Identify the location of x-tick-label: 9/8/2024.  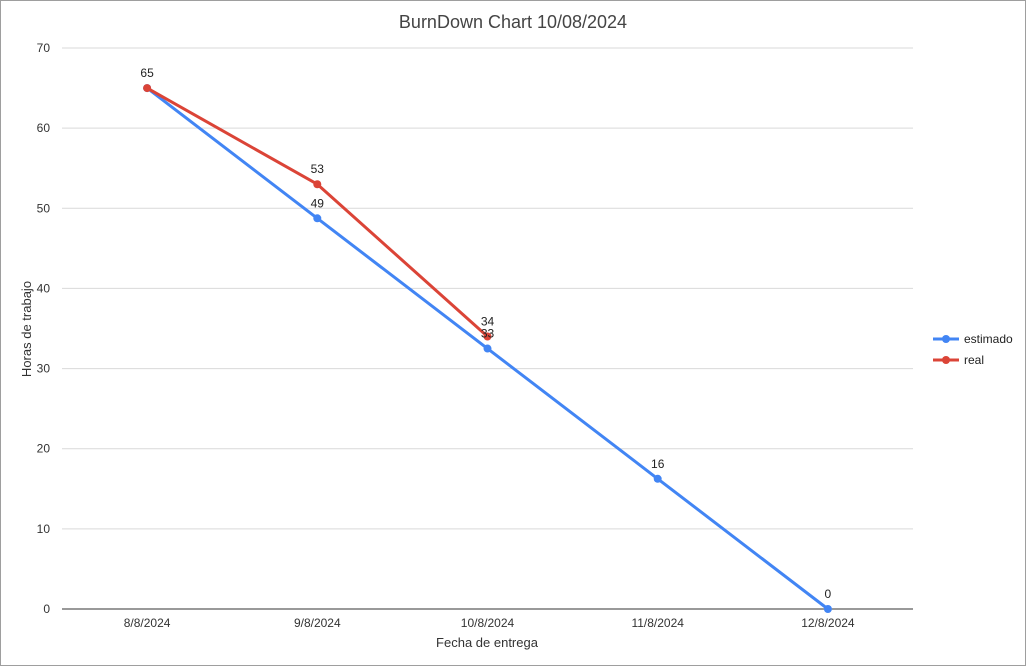
(317, 623).